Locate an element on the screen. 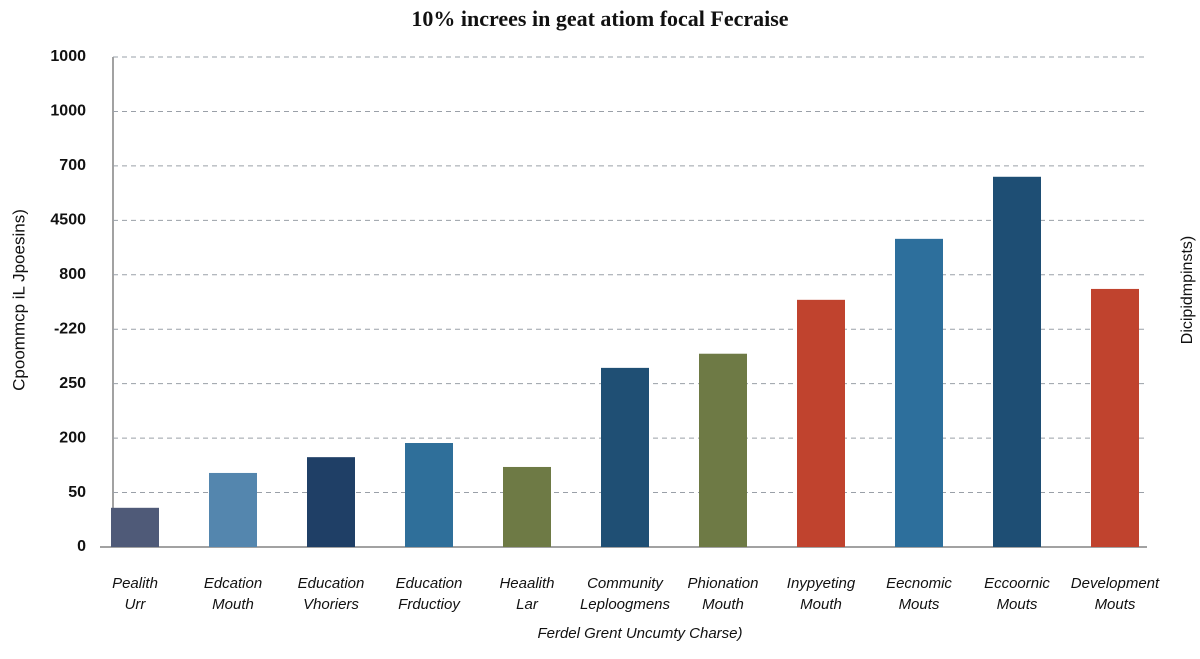 The height and width of the screenshot is (659, 1200). x-tick-label: Education Frductioy is located at coordinates (429, 594).